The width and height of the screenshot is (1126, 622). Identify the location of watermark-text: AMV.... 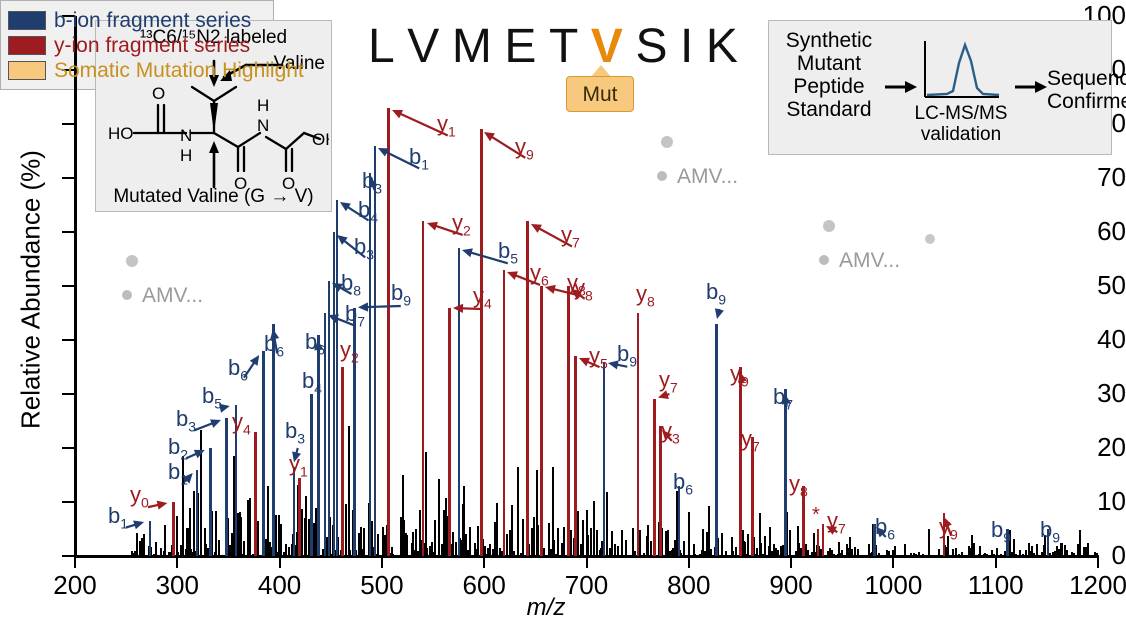
(707, 176).